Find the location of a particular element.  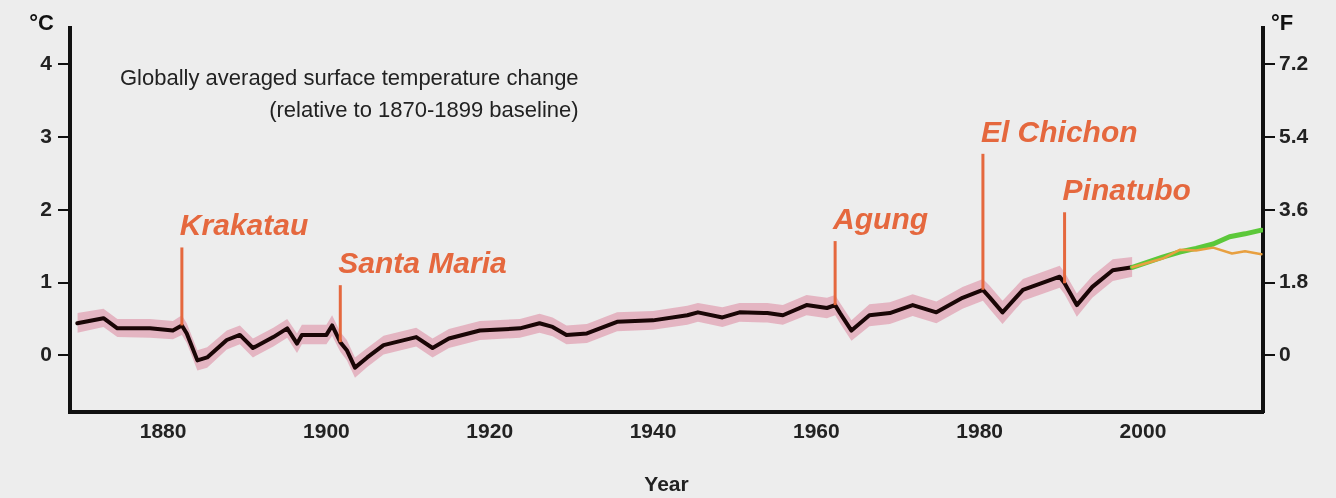

y2-tick-label: 0 is located at coordinates (1285, 354).